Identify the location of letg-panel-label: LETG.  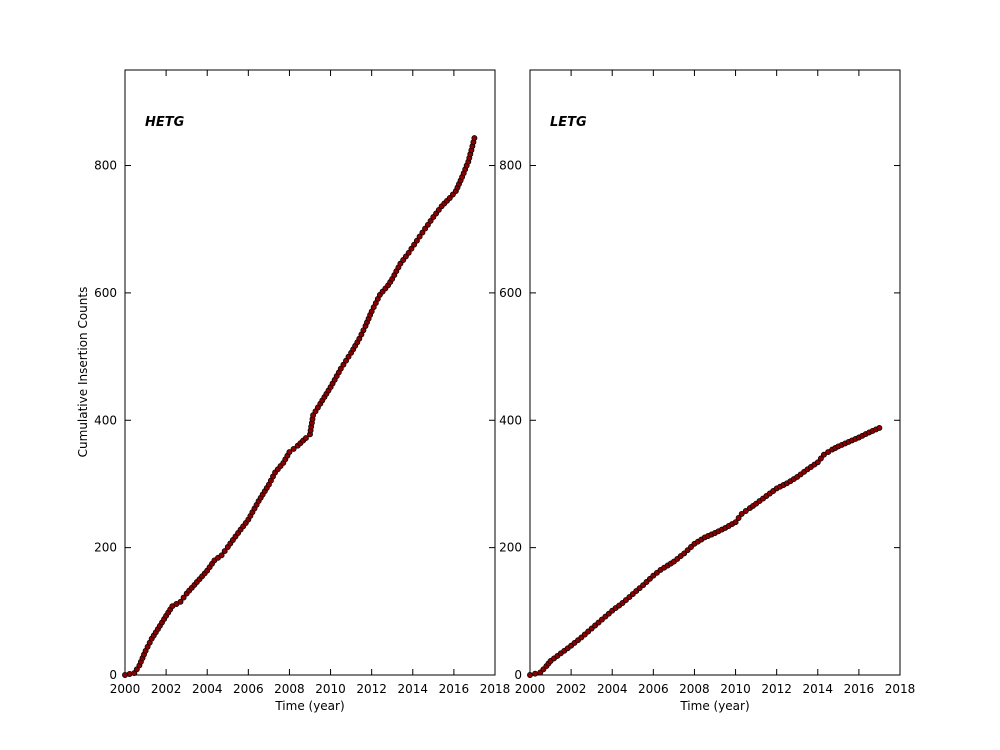
(568, 122).